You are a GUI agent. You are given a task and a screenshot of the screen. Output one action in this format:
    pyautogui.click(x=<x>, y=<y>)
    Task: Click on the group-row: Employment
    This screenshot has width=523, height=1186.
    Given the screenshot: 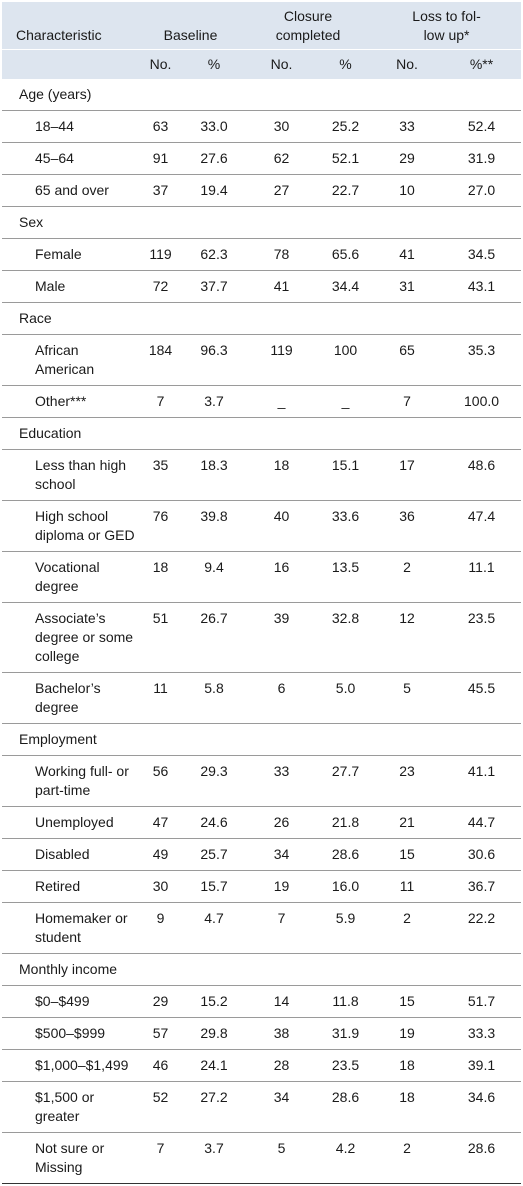 What is the action you would take?
    pyautogui.click(x=262, y=739)
    